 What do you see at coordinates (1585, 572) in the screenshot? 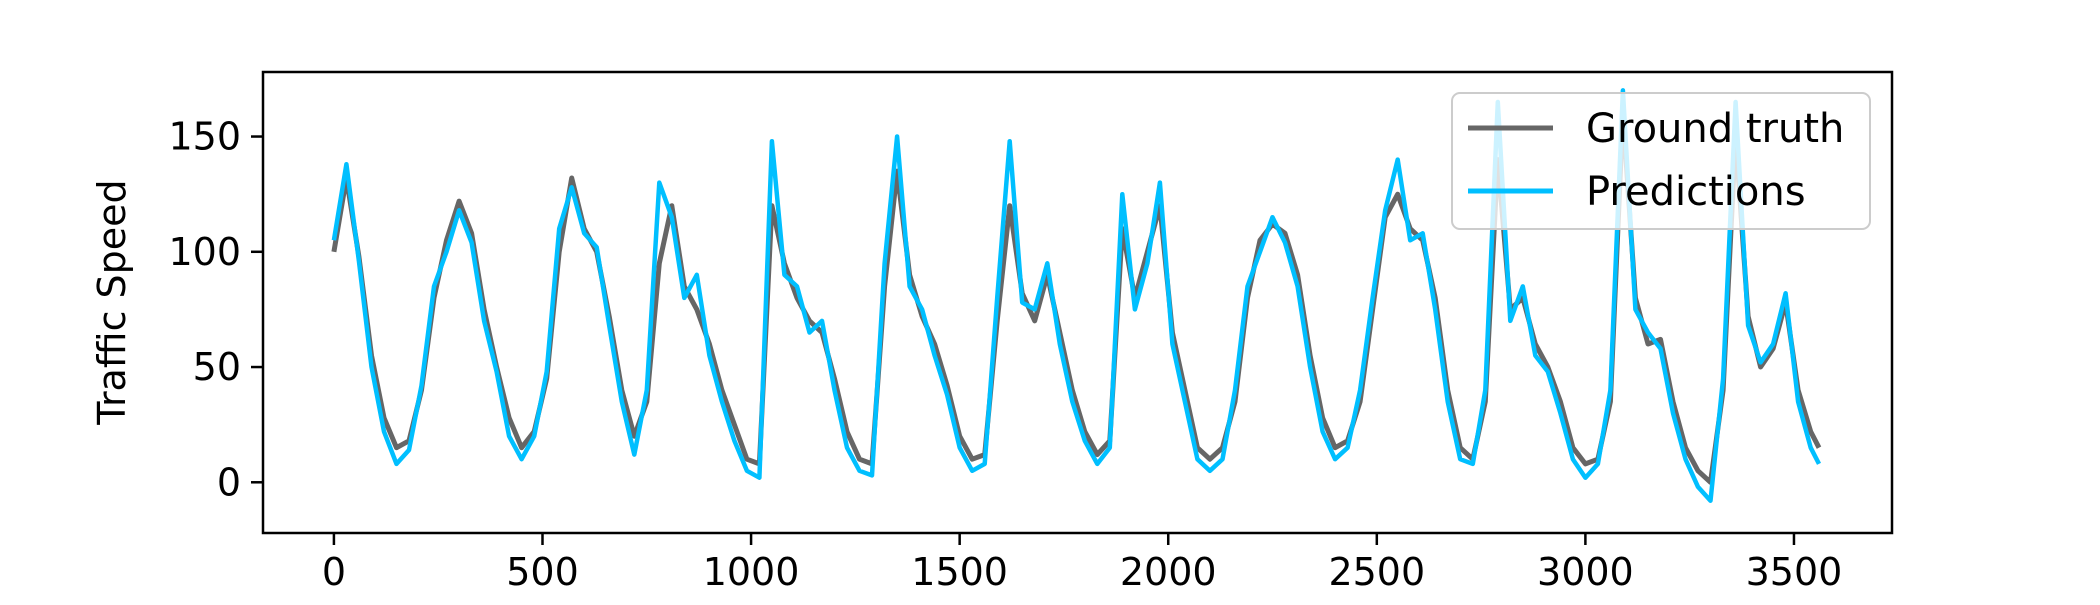
I see `x-tick-label: 3000` at bounding box center [1585, 572].